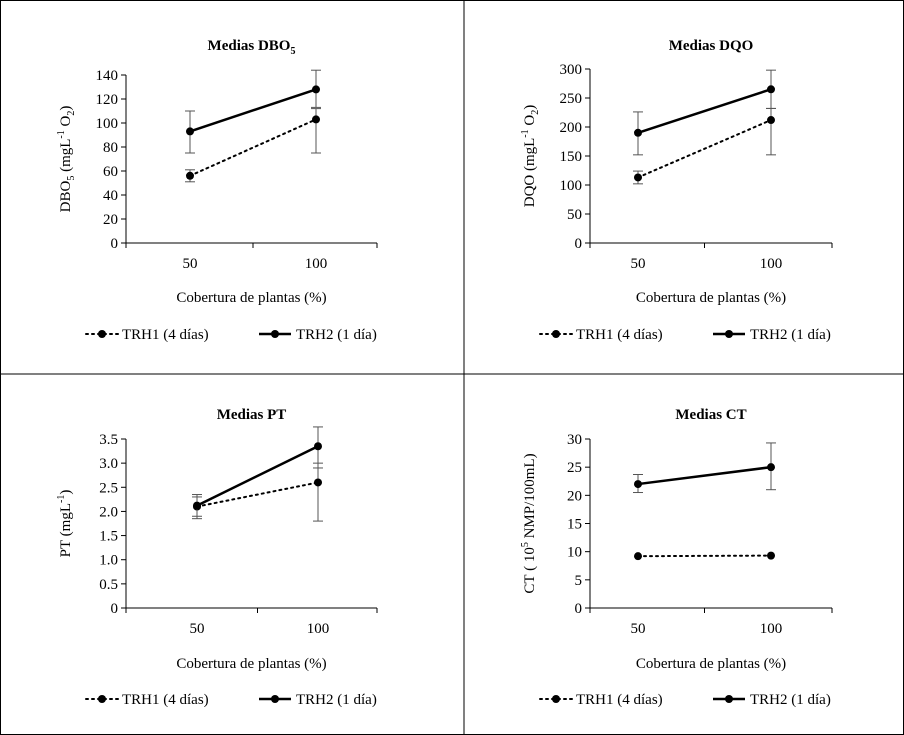  I want to click on y-tick-label: 25, so click(574, 468).